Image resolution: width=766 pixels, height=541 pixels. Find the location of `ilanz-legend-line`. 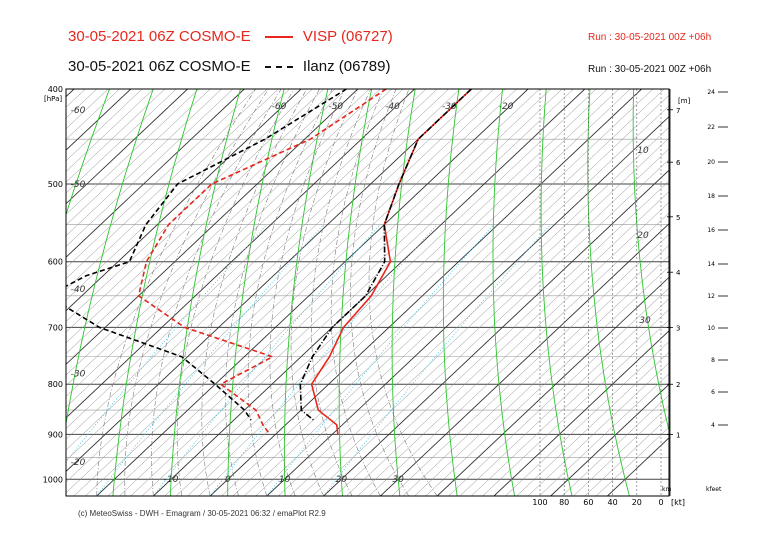

ilanz-legend-line is located at coordinates (278, 67).